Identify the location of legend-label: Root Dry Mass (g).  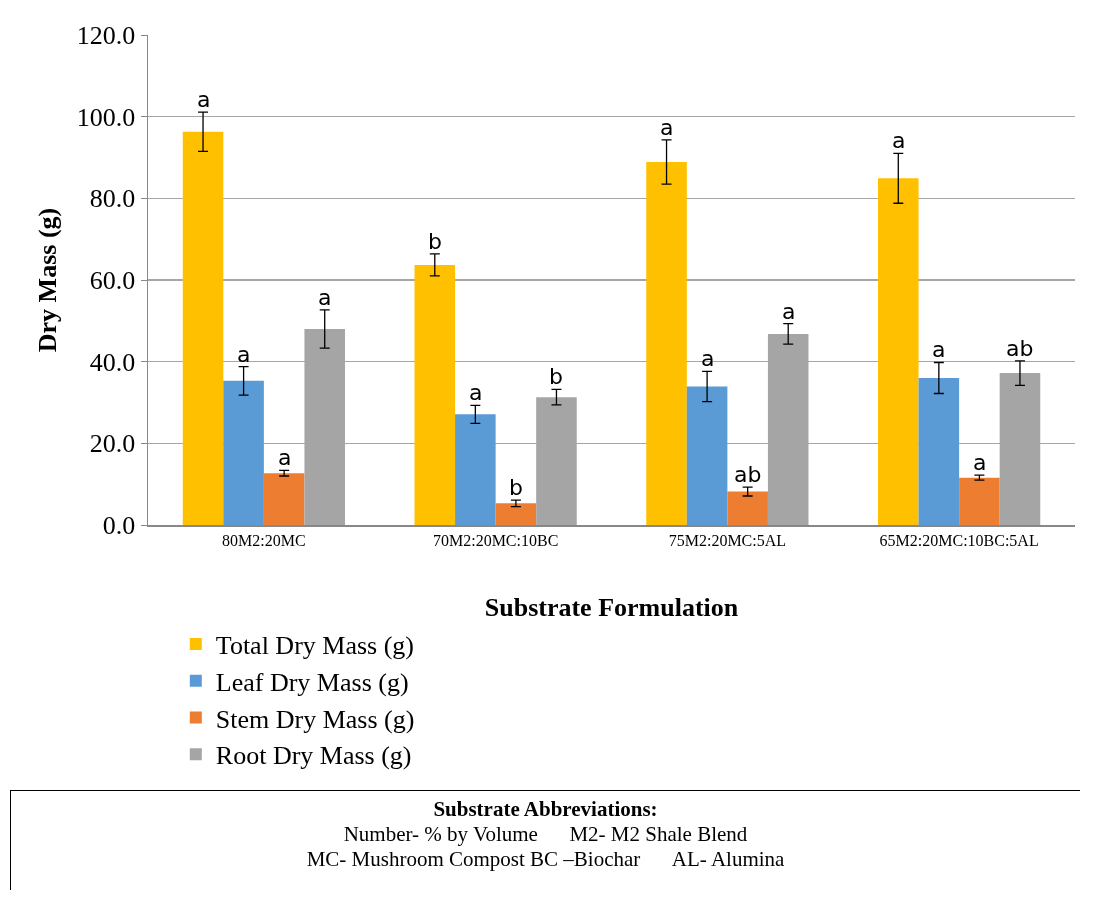
(313, 756).